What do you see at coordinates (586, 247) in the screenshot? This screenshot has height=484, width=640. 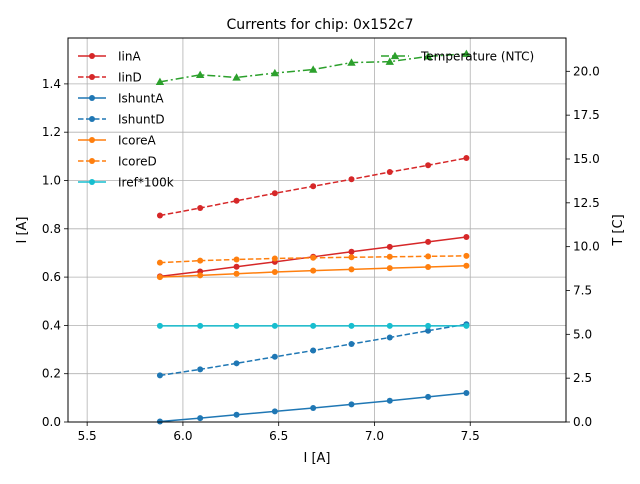 I see `y2-tick-label: 10.0` at bounding box center [586, 247].